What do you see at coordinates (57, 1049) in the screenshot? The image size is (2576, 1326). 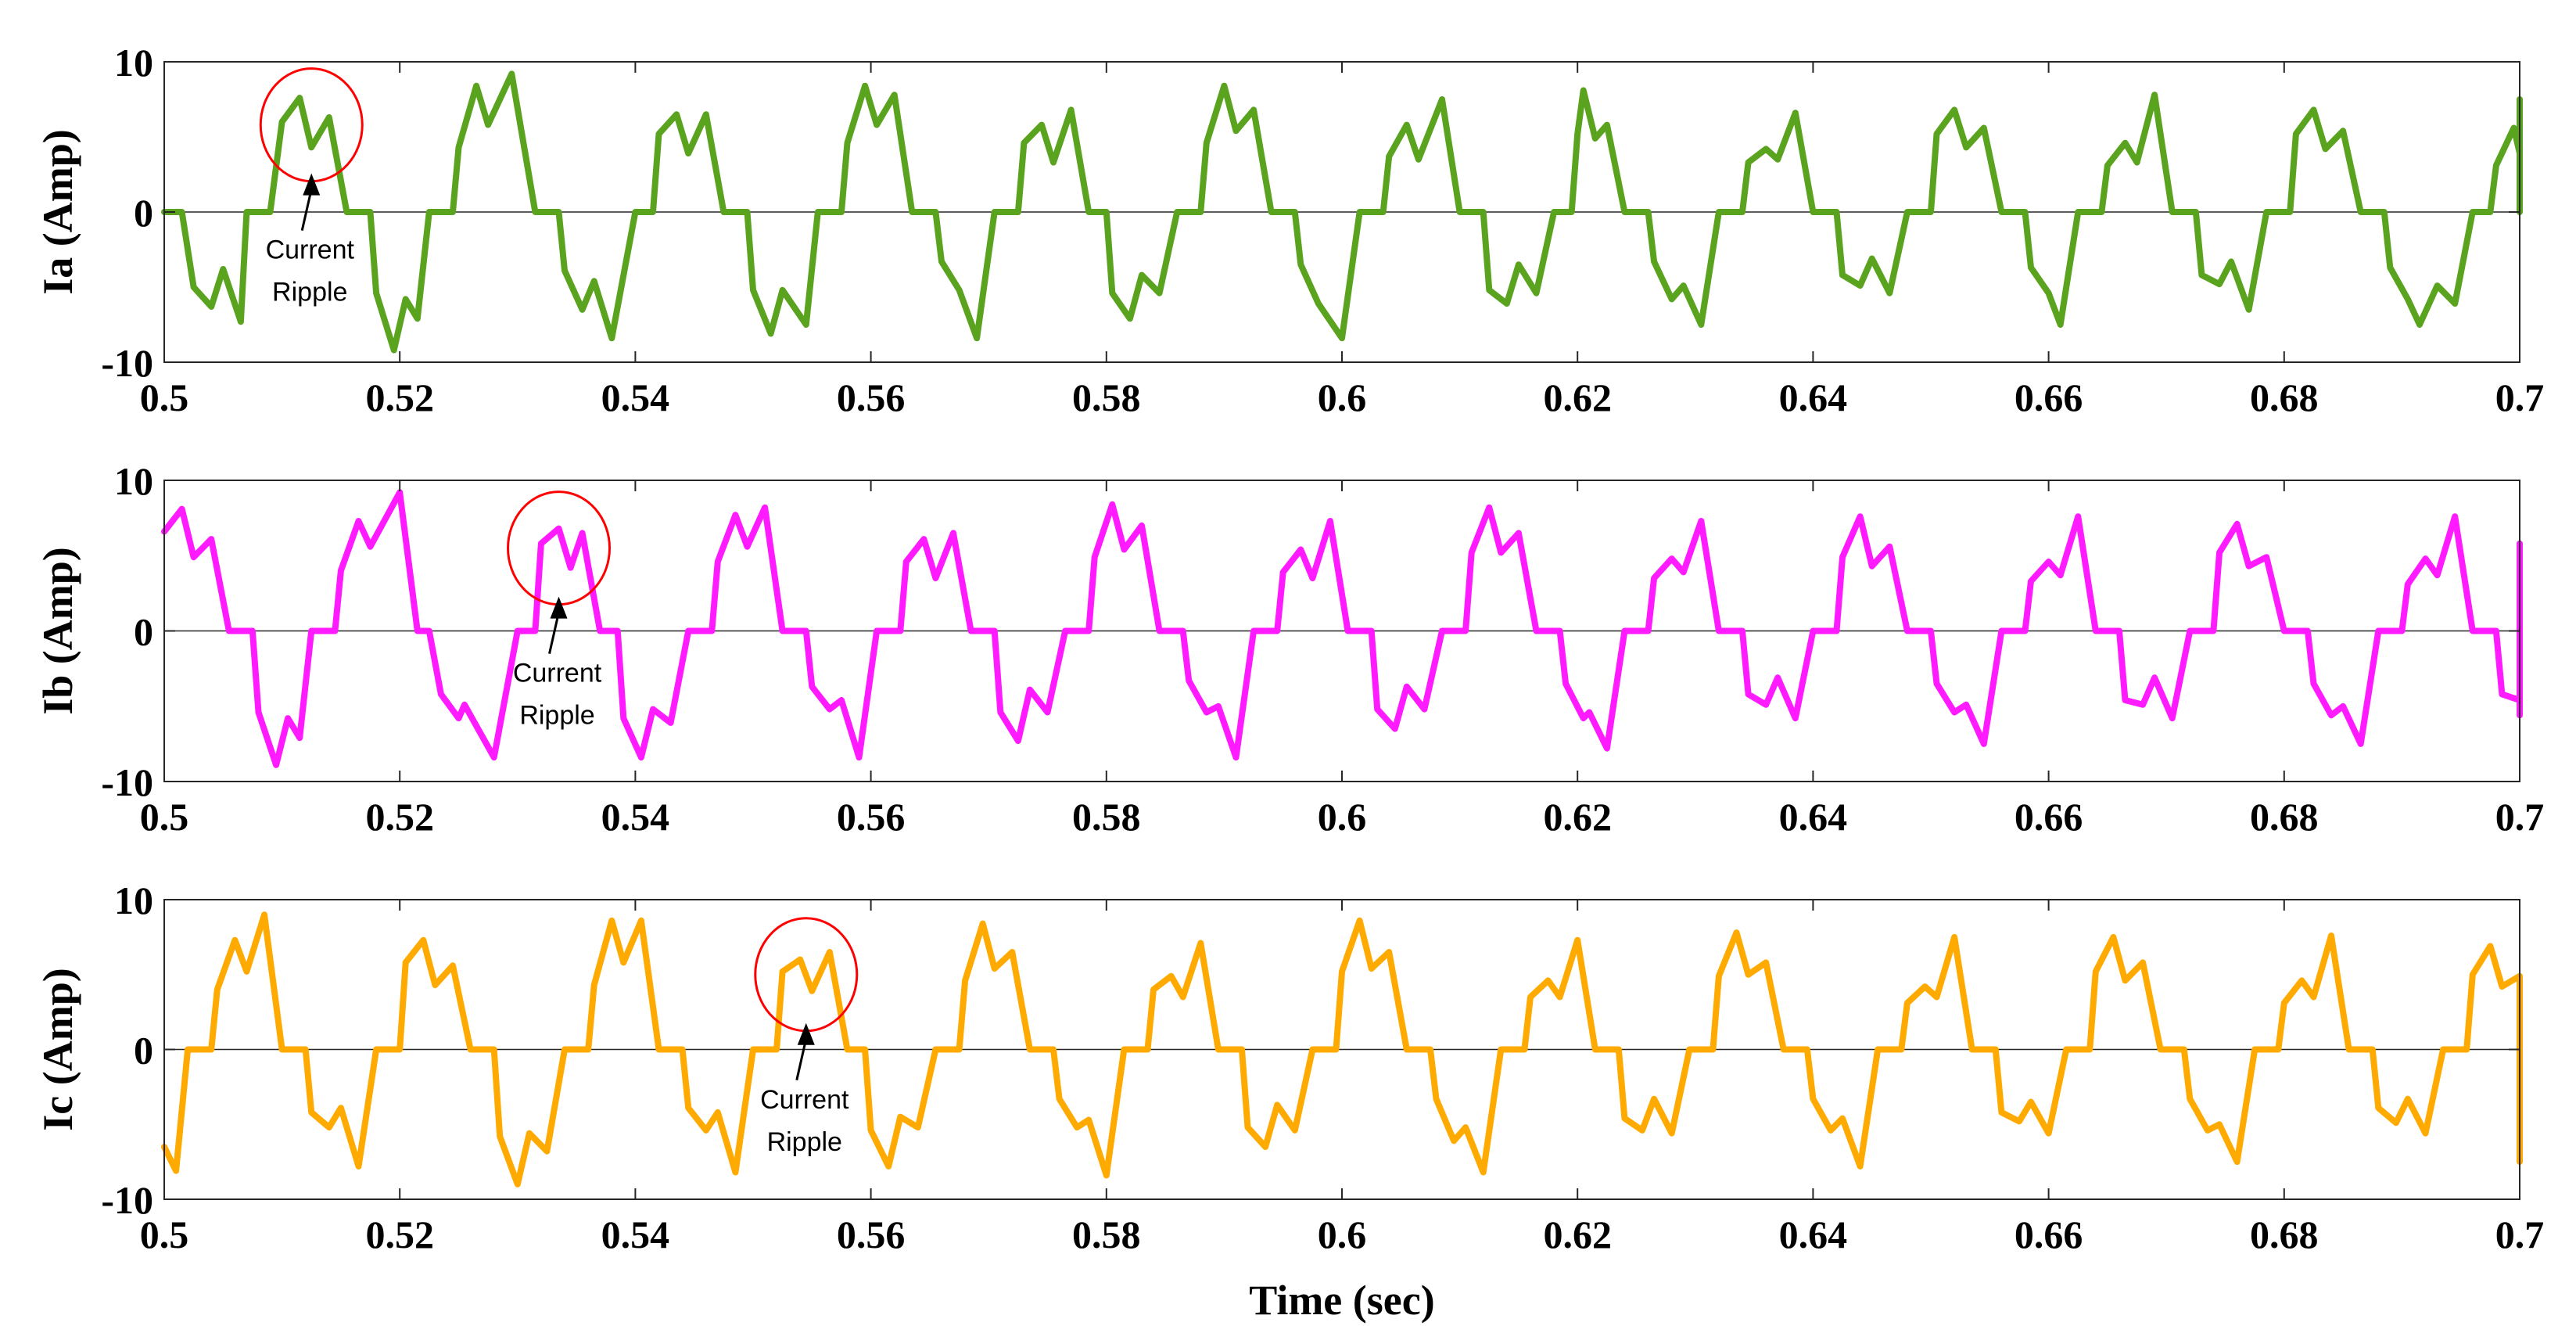 I see `y-axis-label: Ic (Amp)` at bounding box center [57, 1049].